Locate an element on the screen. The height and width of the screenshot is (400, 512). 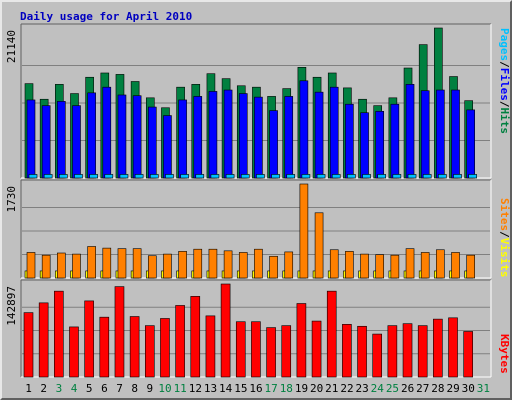
x-tick-label-day-25: 25 is located at coordinates (392, 388).